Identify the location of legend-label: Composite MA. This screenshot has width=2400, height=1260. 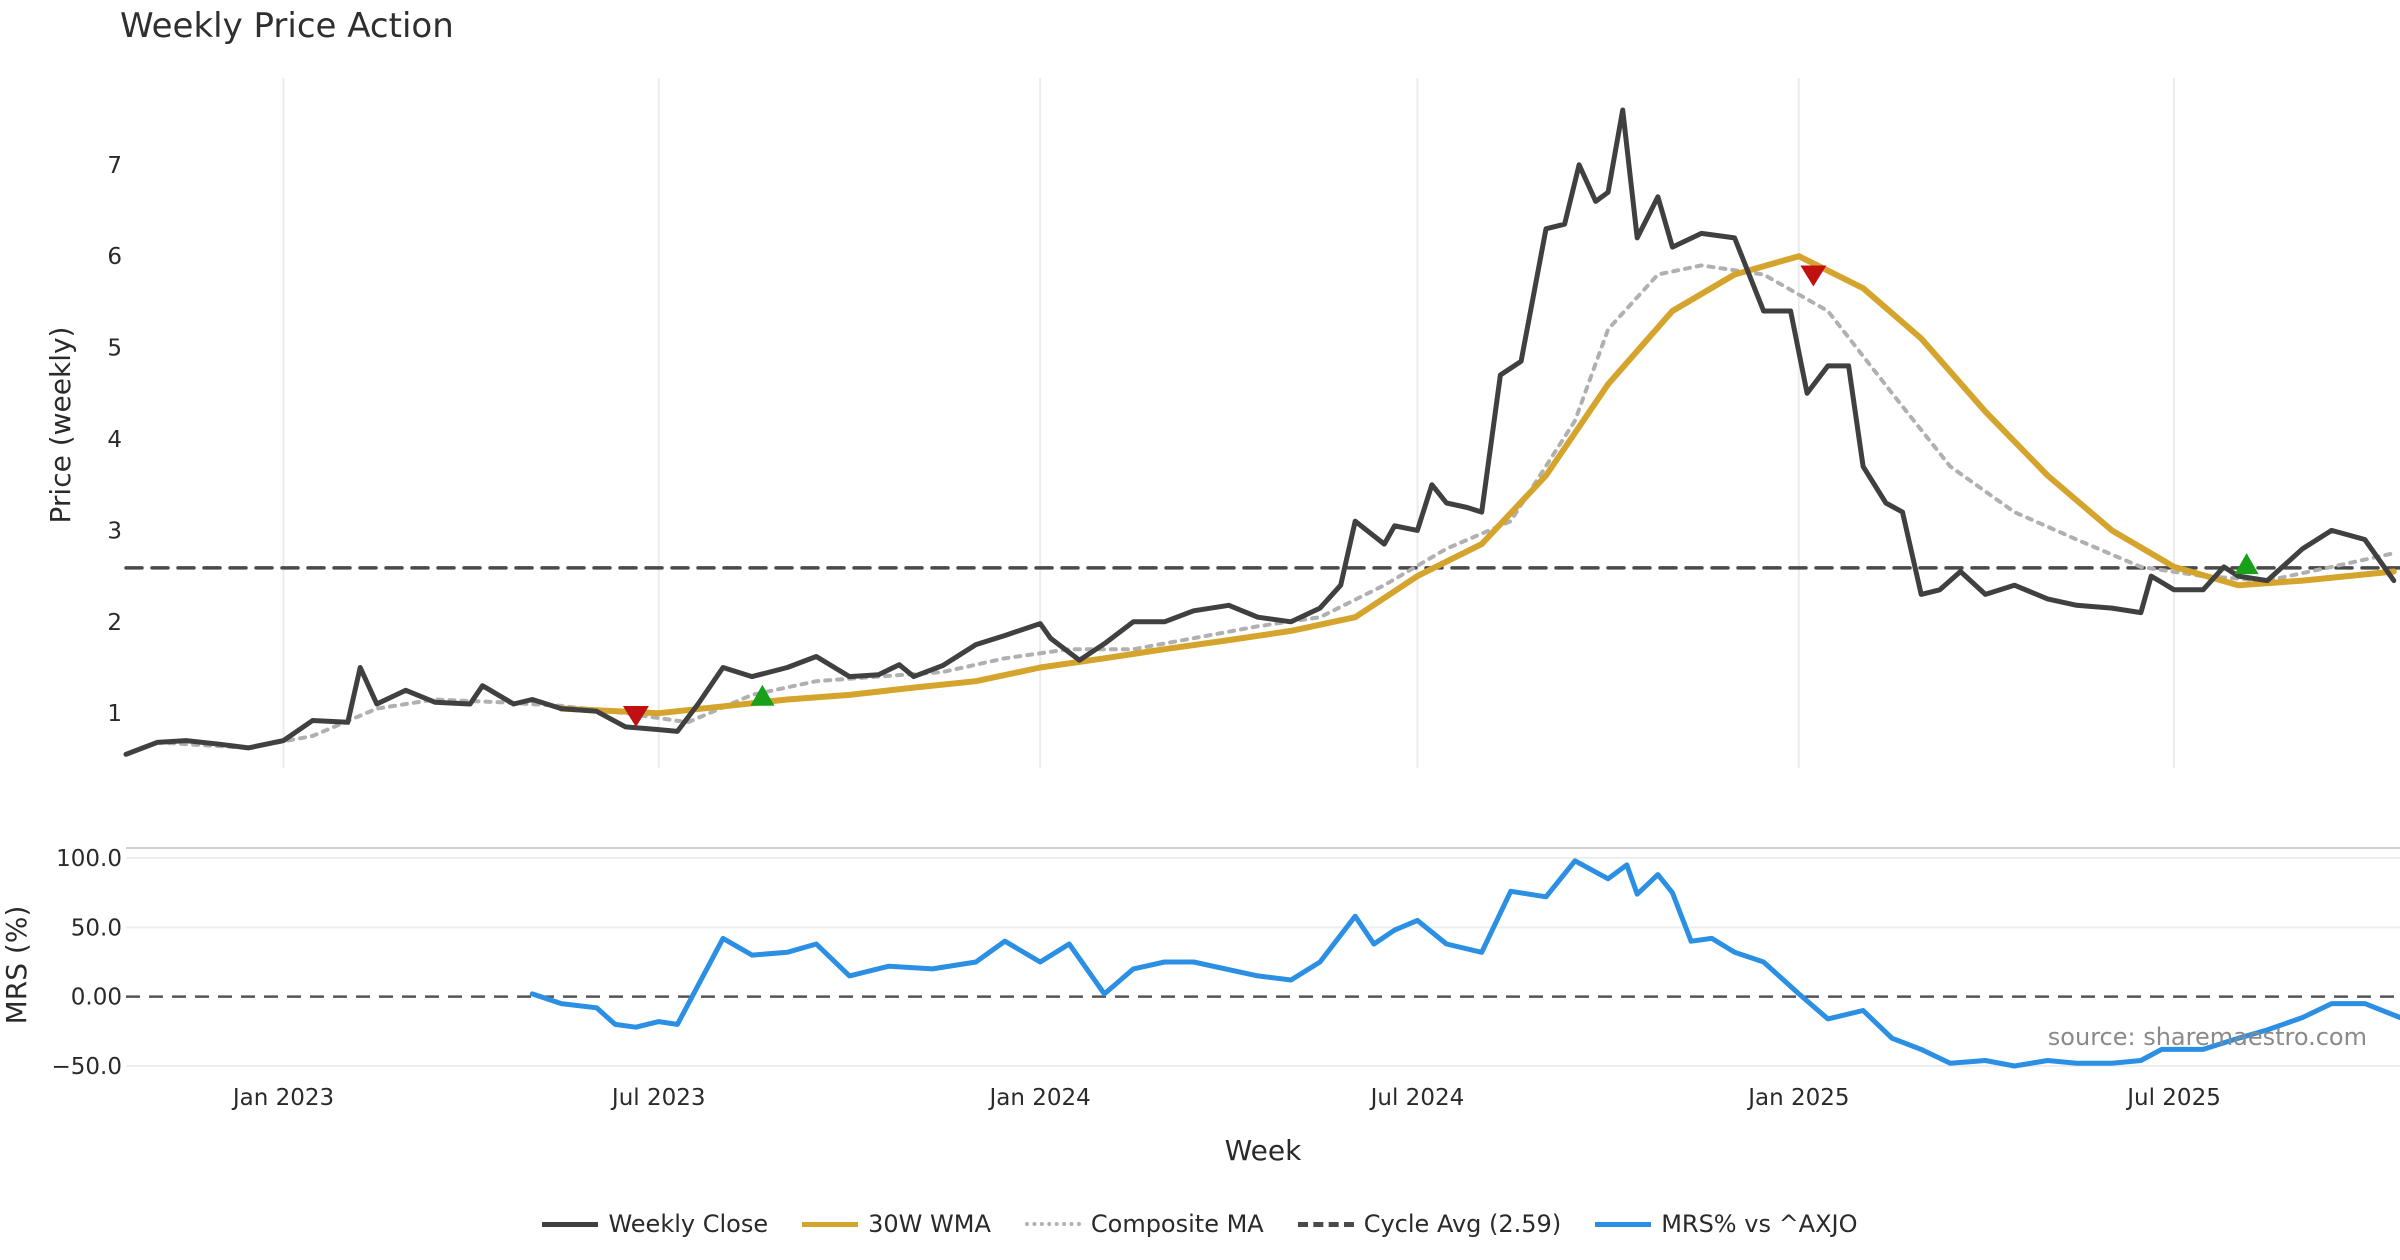
(1177, 1224).